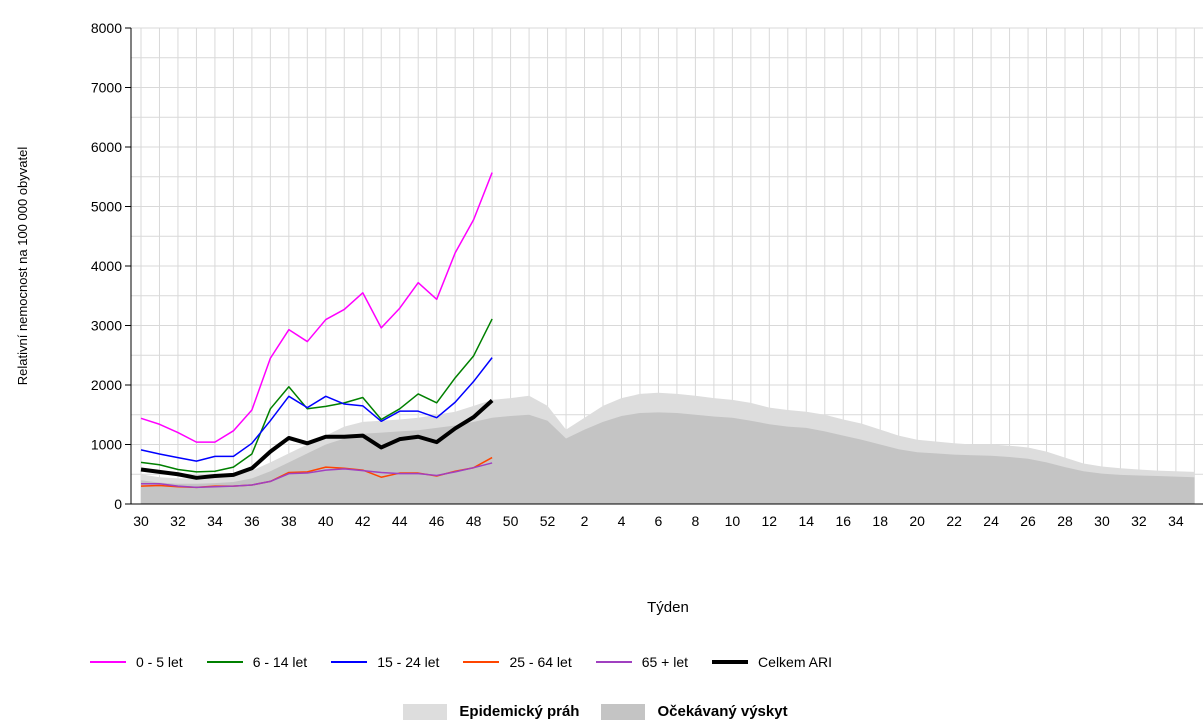  What do you see at coordinates (843, 521) in the screenshot?
I see `x-tick-label: 16` at bounding box center [843, 521].